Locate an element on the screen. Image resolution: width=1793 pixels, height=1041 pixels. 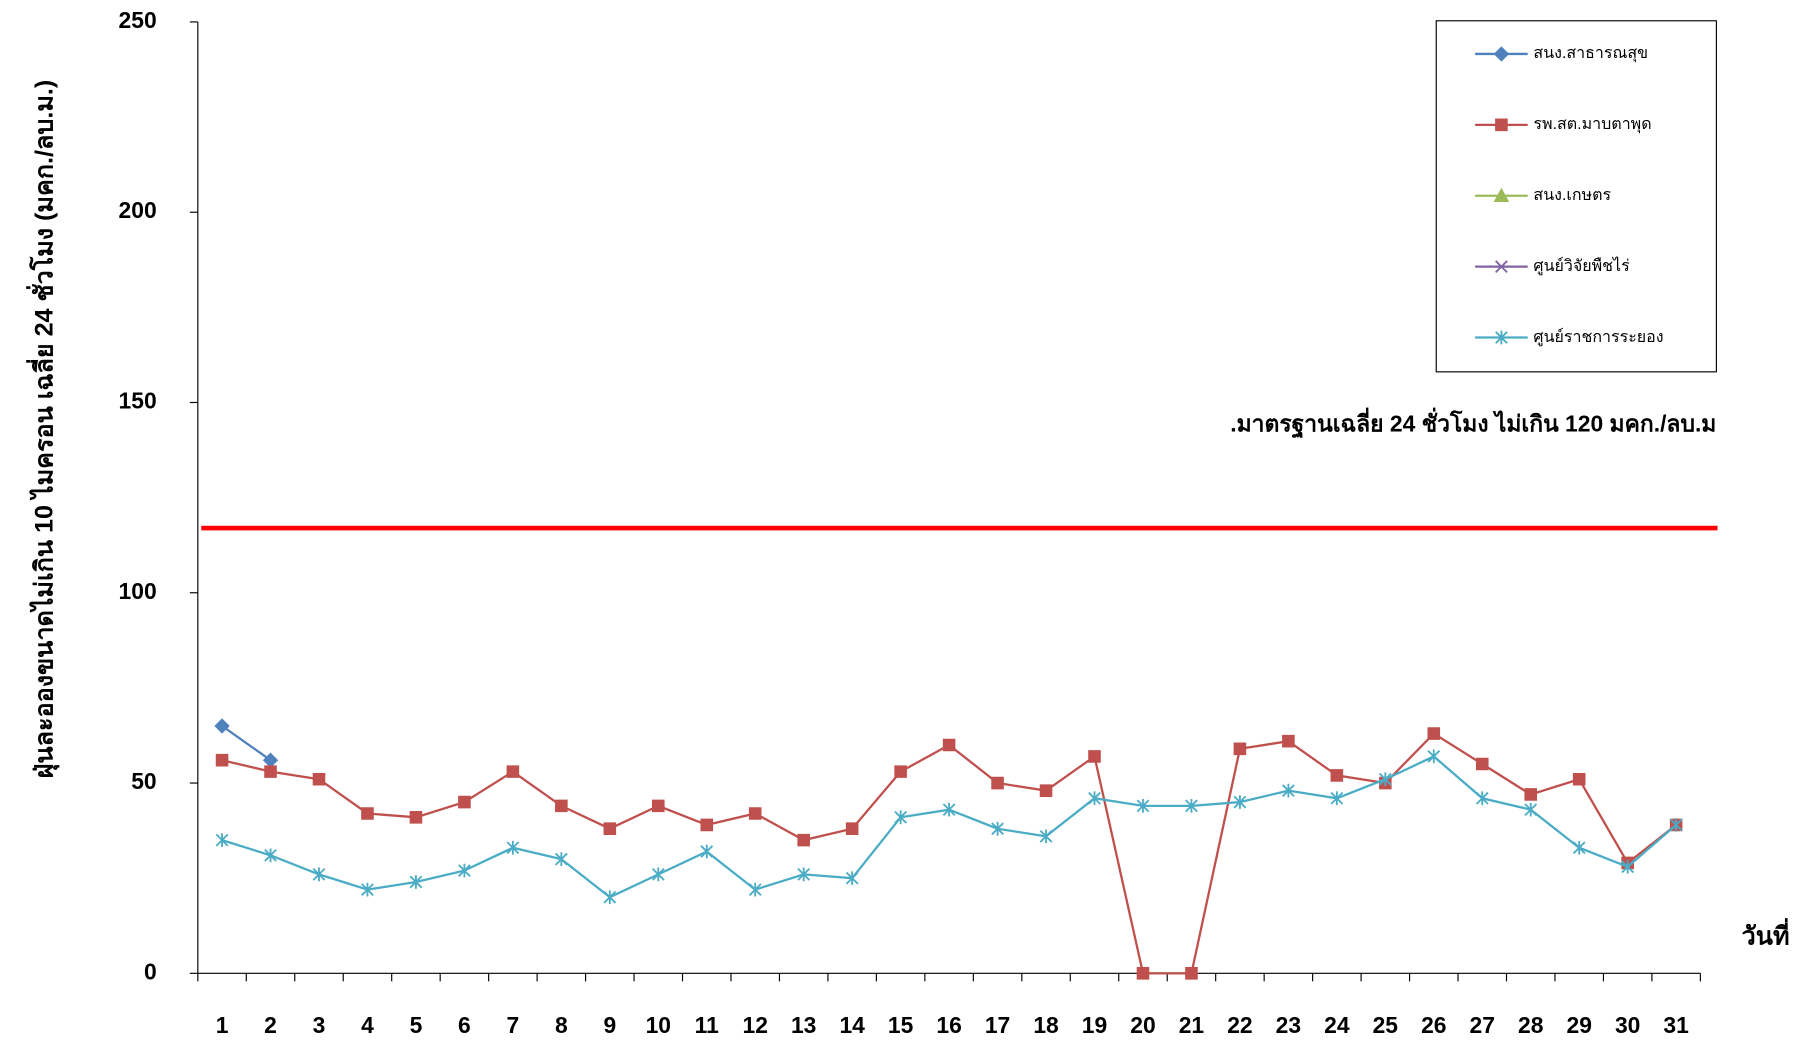
x-tick-label: 1 is located at coordinates (222, 1025).